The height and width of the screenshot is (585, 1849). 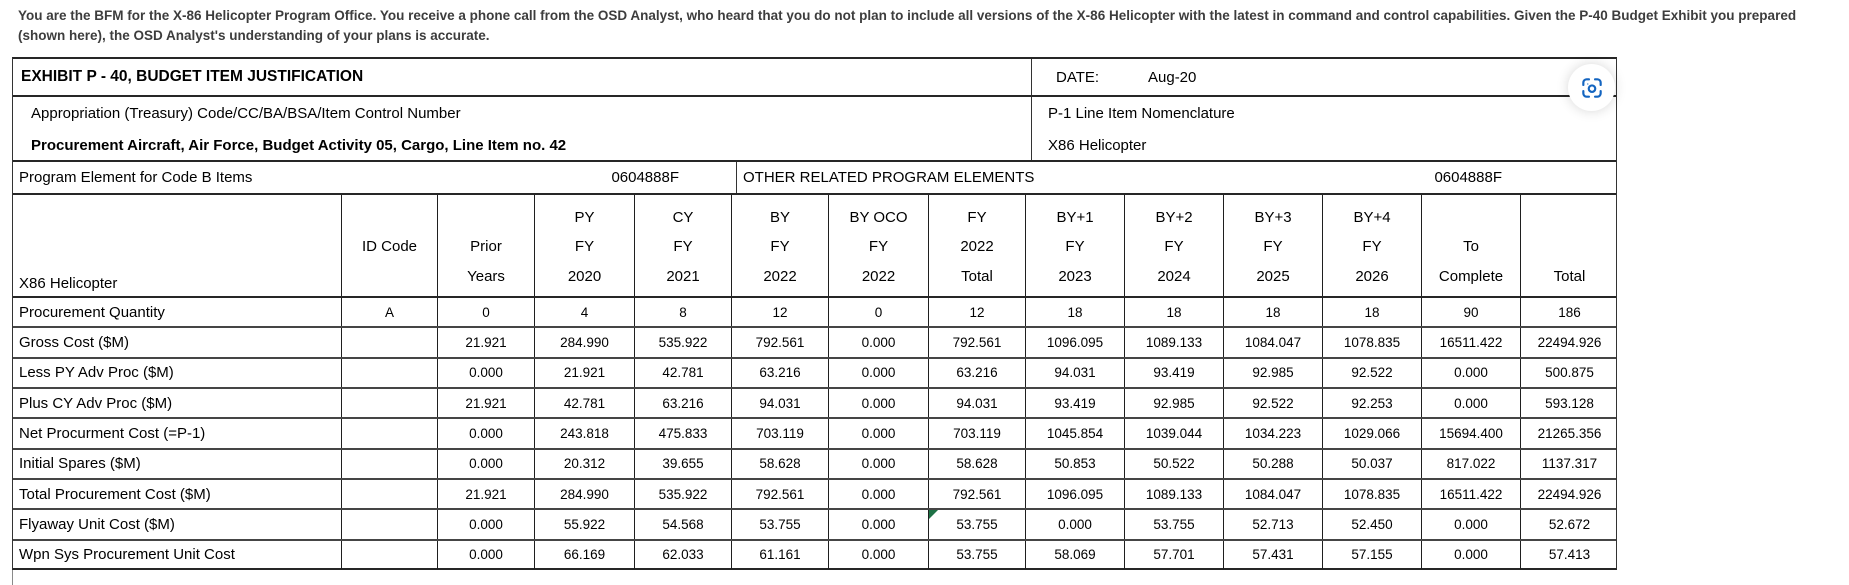 I want to click on column-header-line: 2023, so click(x=1075, y=276).